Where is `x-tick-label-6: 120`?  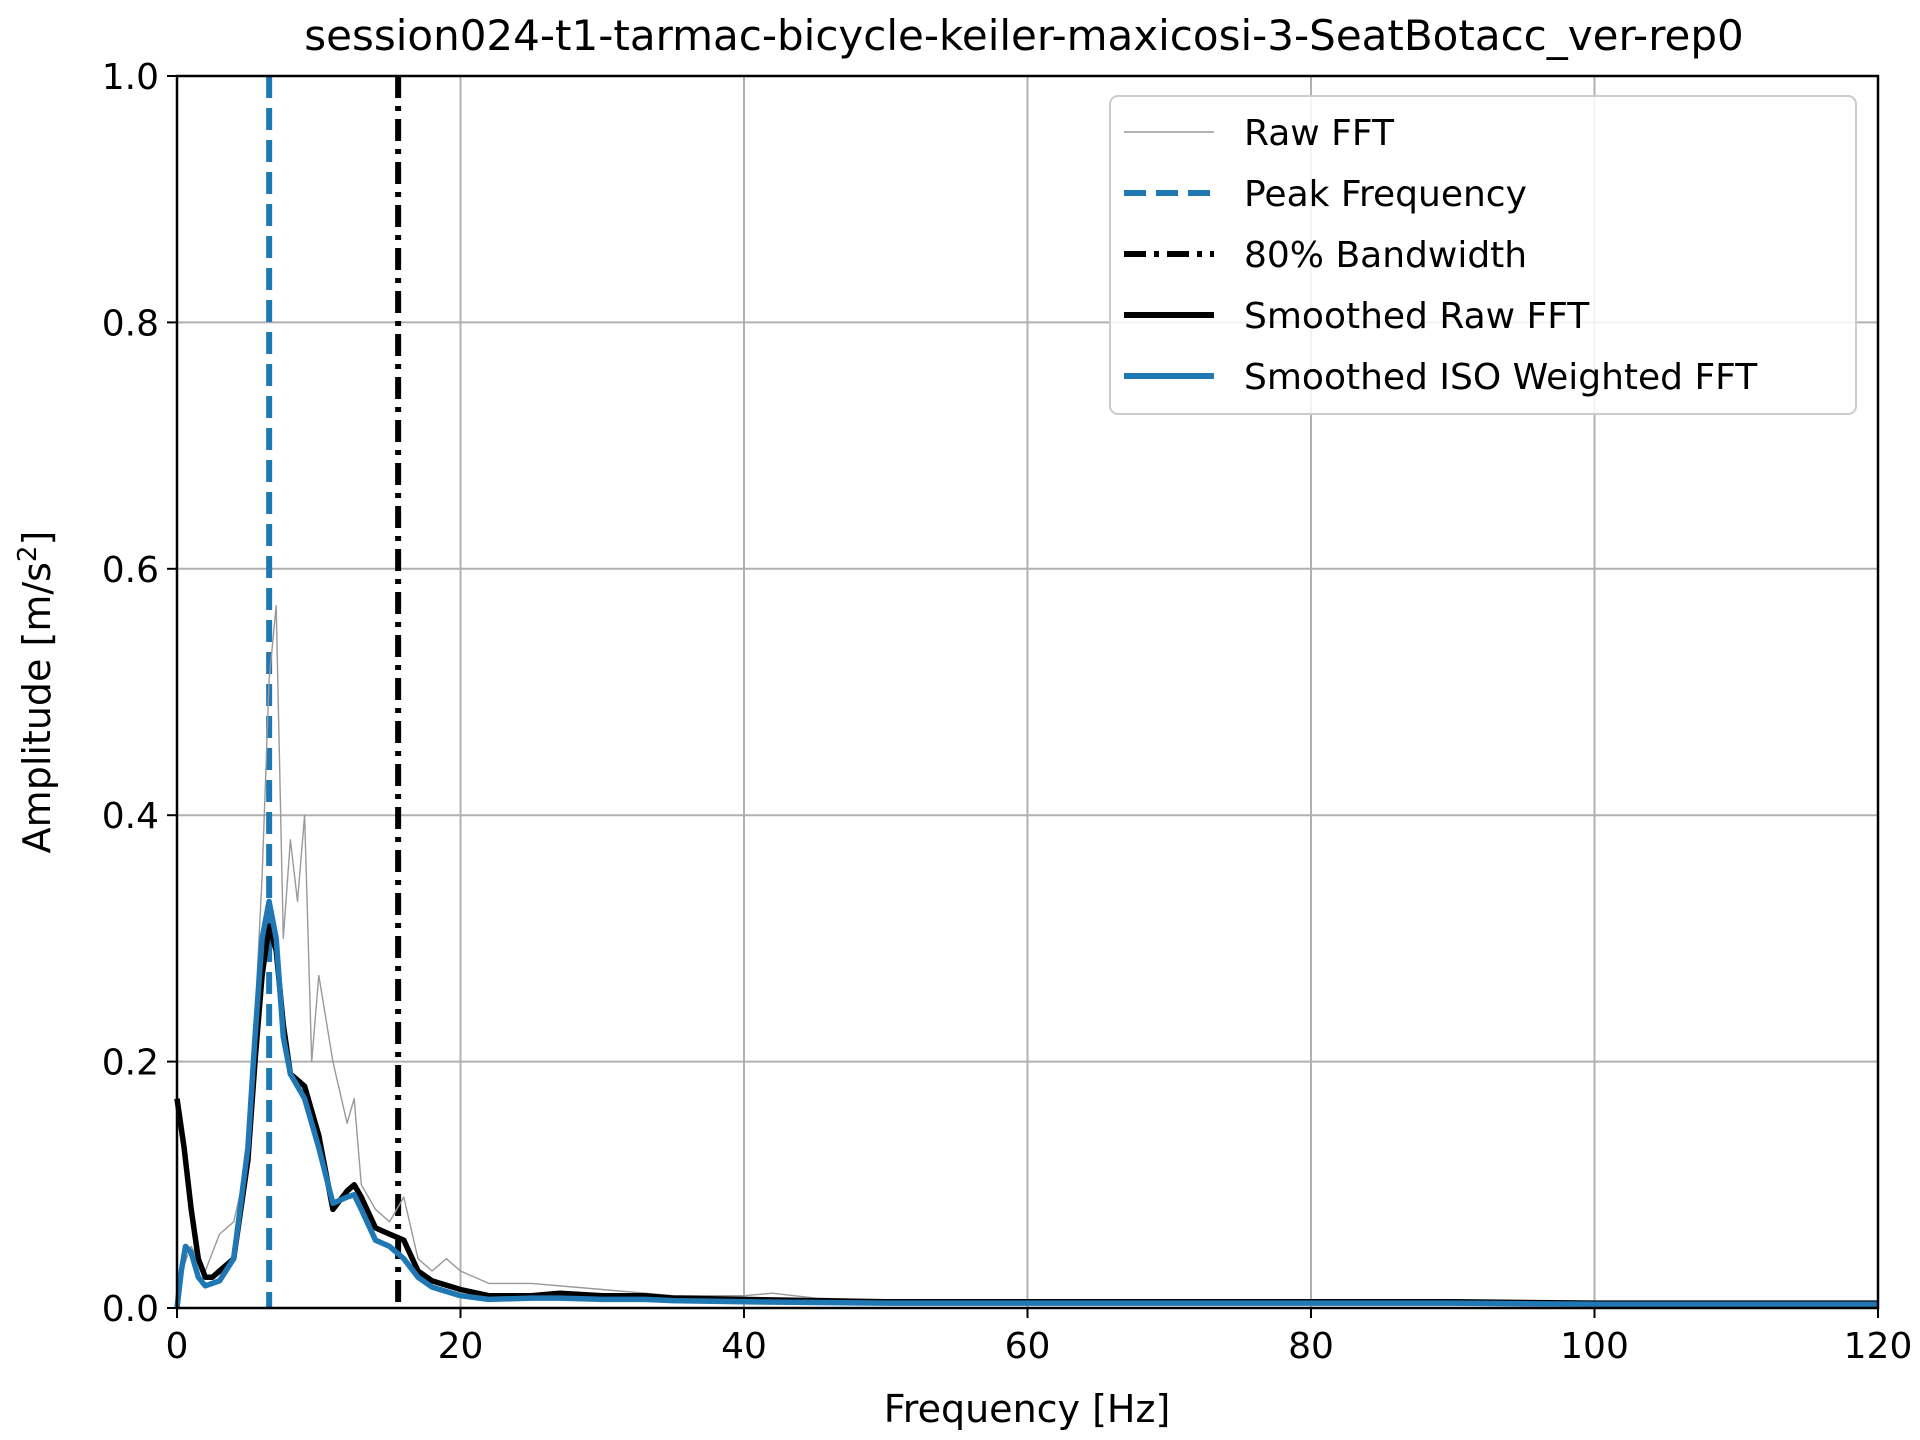
x-tick-label-6: 120 is located at coordinates (1878, 1346).